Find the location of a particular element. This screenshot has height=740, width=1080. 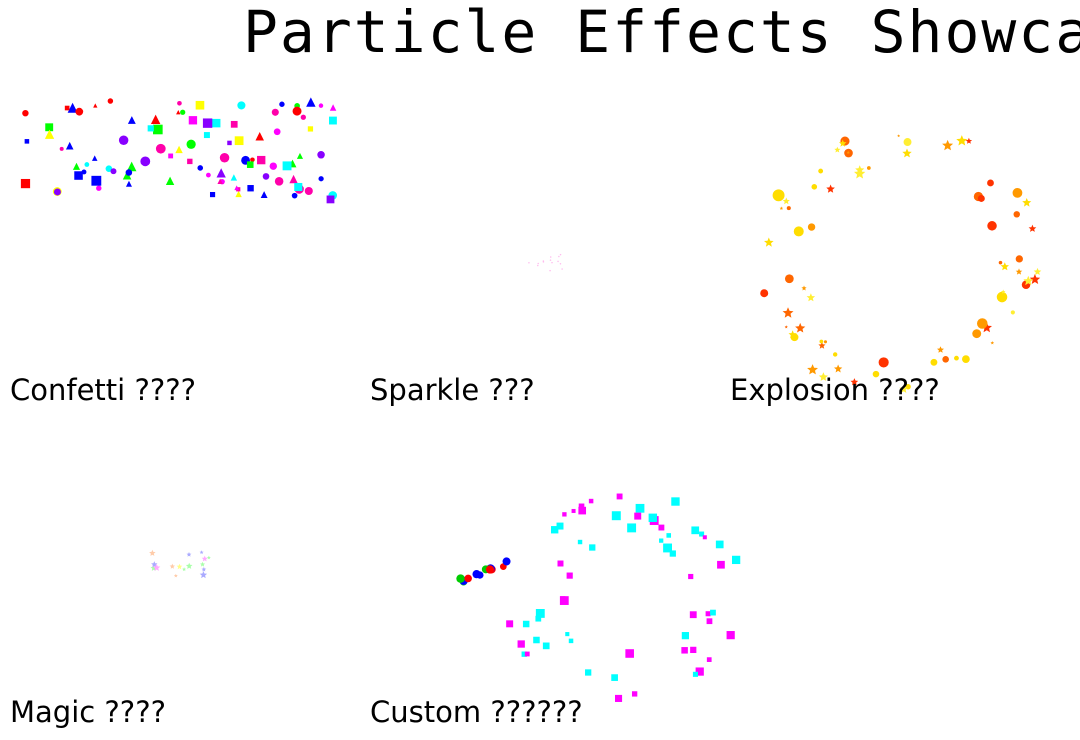

panel-label: Sparkle ??? is located at coordinates (452, 390).